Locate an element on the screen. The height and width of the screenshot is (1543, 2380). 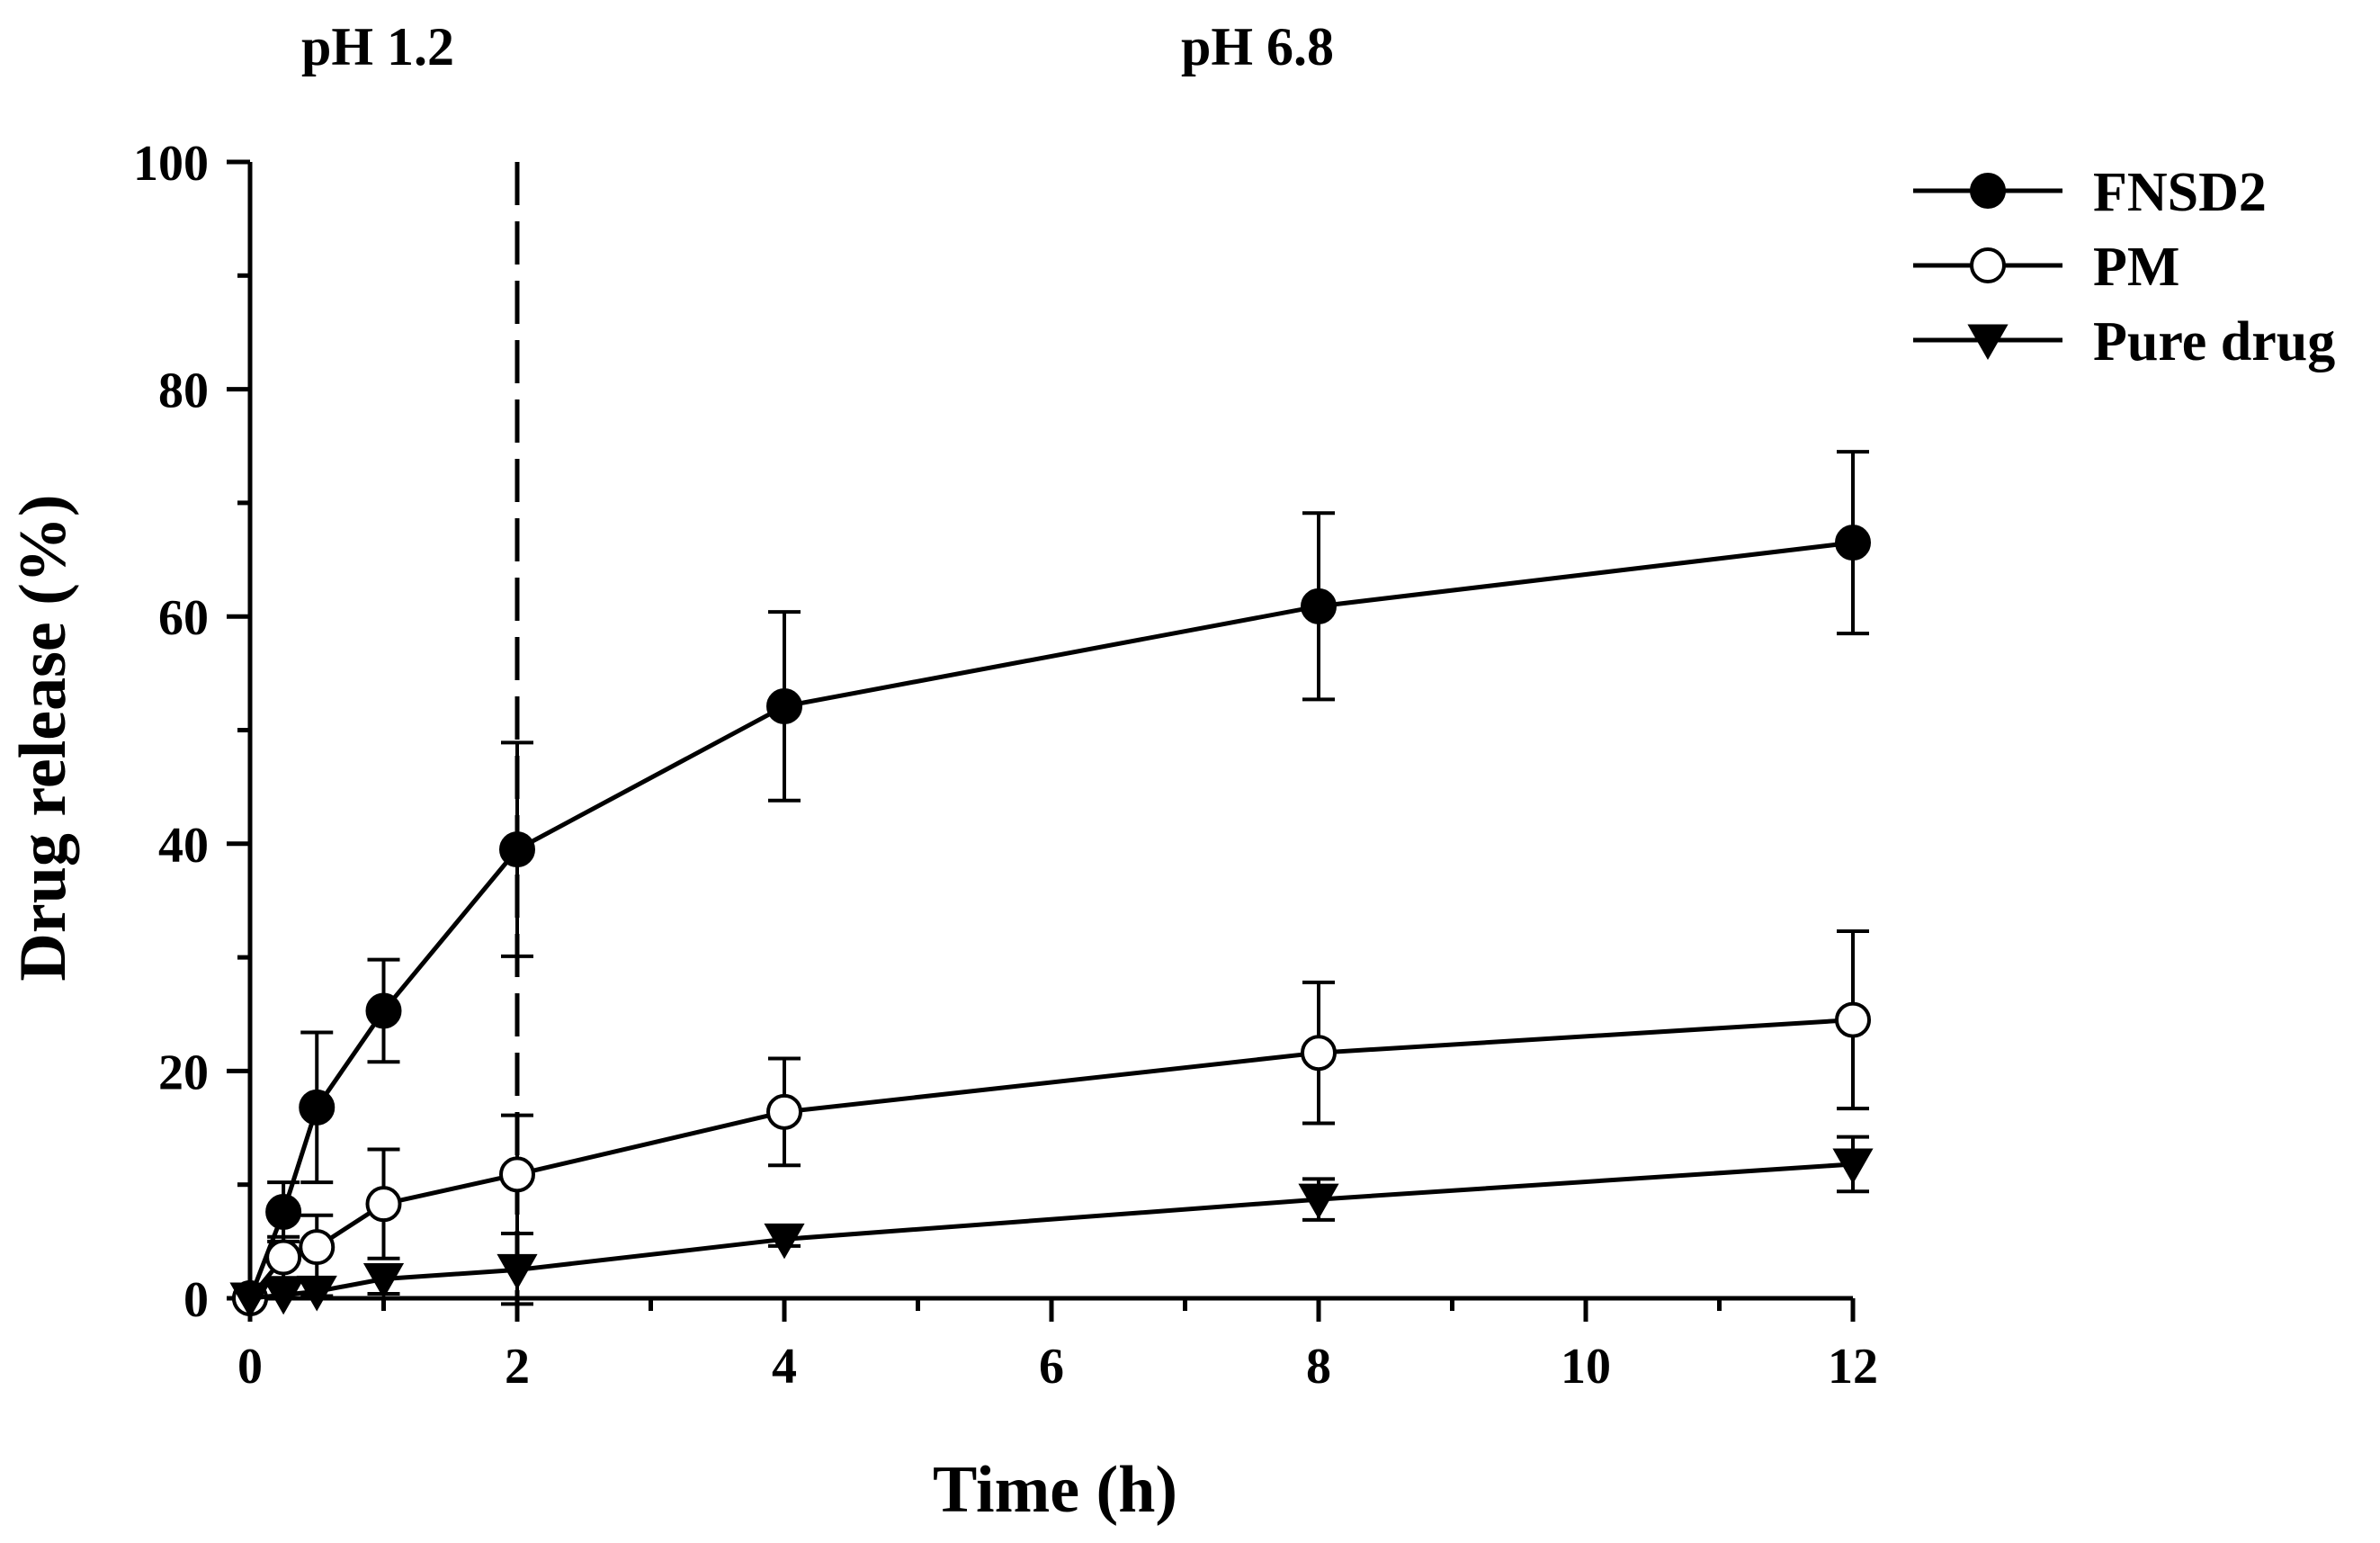
legend: FNSD2 PM Pure drug is located at coordinates (2124, 267).